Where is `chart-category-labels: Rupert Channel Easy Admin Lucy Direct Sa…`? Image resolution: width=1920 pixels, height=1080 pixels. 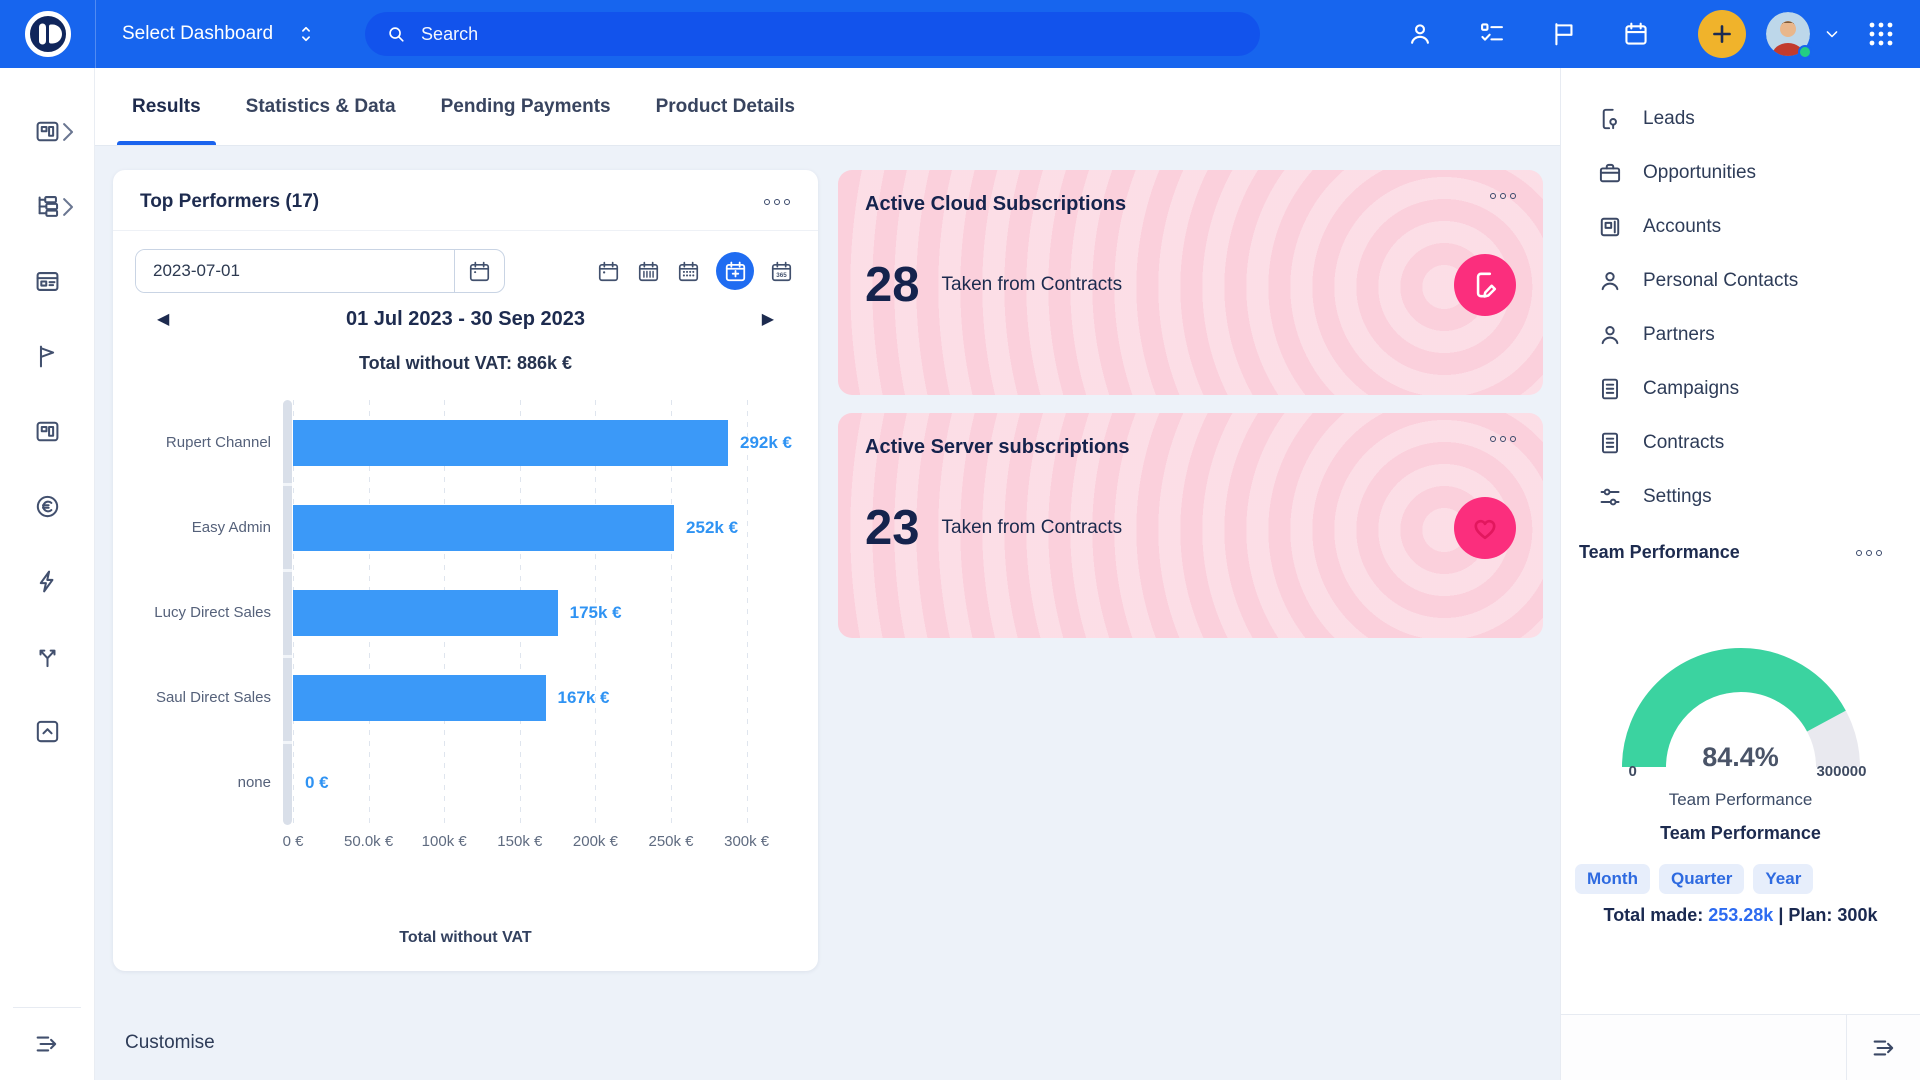
chart-category-labels: Rupert Channel Easy Admin Lucy Direct Sa… is located at coordinates (209, 612).